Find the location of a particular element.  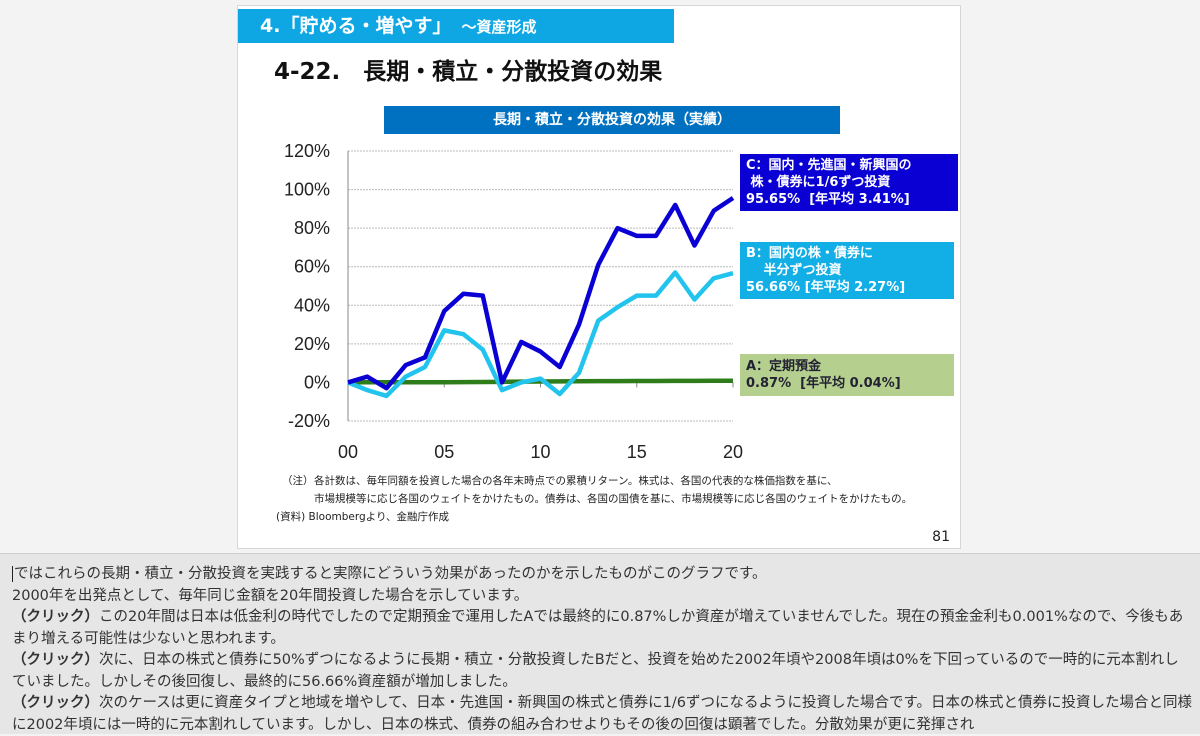

y-tick-label: 60% is located at coordinates (312, 267).